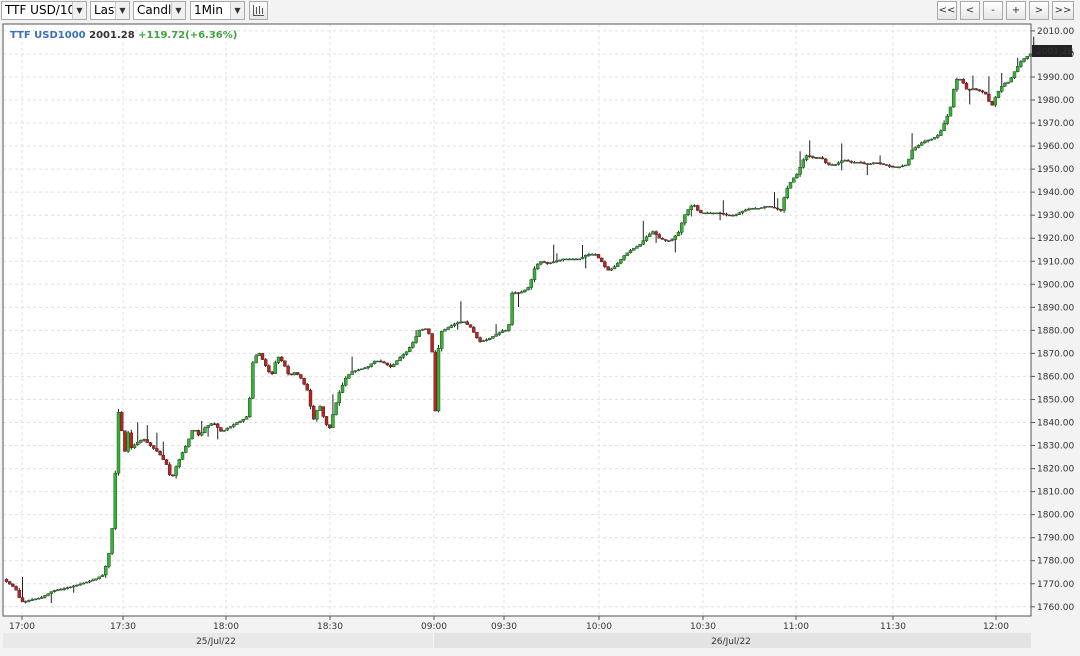  Describe the element at coordinates (703, 627) in the screenshot. I see `x-tick-label: 10:30` at that location.